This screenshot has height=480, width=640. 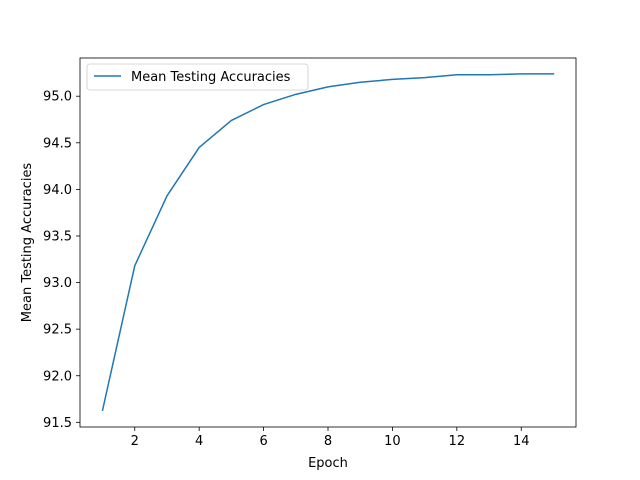 I want to click on x-tick-label: 10, so click(x=392, y=441).